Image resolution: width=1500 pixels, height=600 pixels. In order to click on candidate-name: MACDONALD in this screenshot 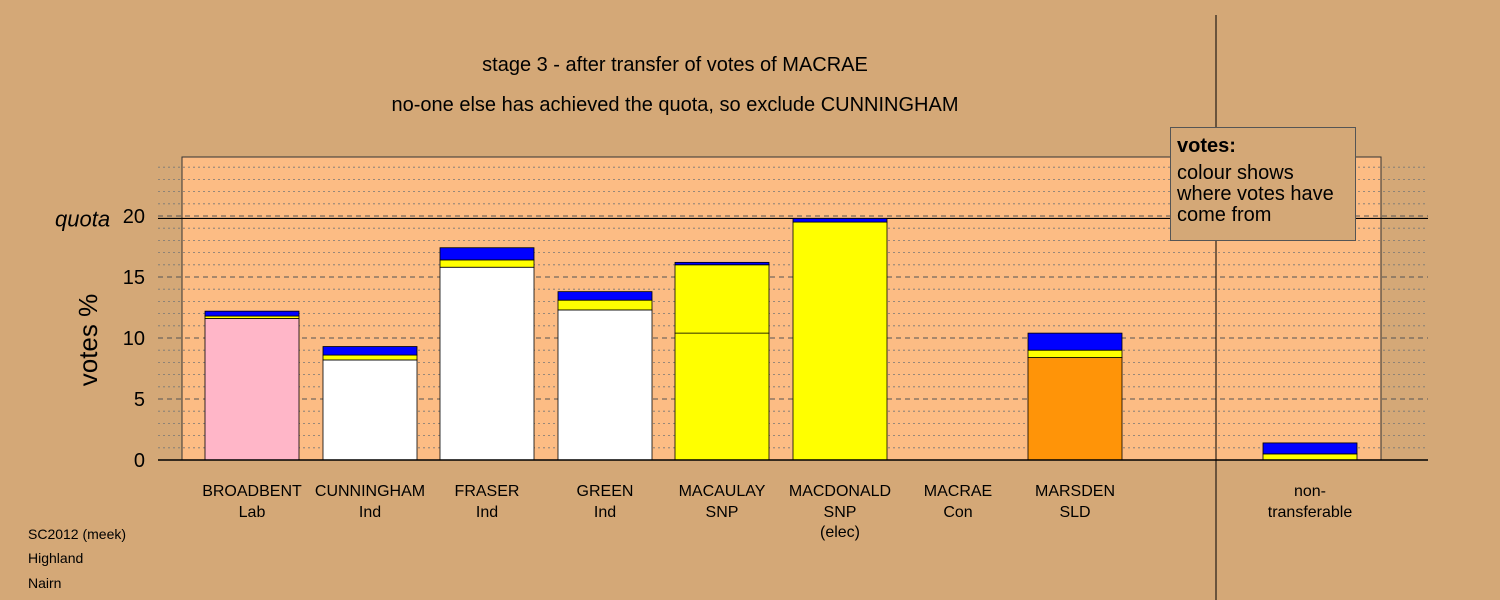, I will do `click(840, 491)`.